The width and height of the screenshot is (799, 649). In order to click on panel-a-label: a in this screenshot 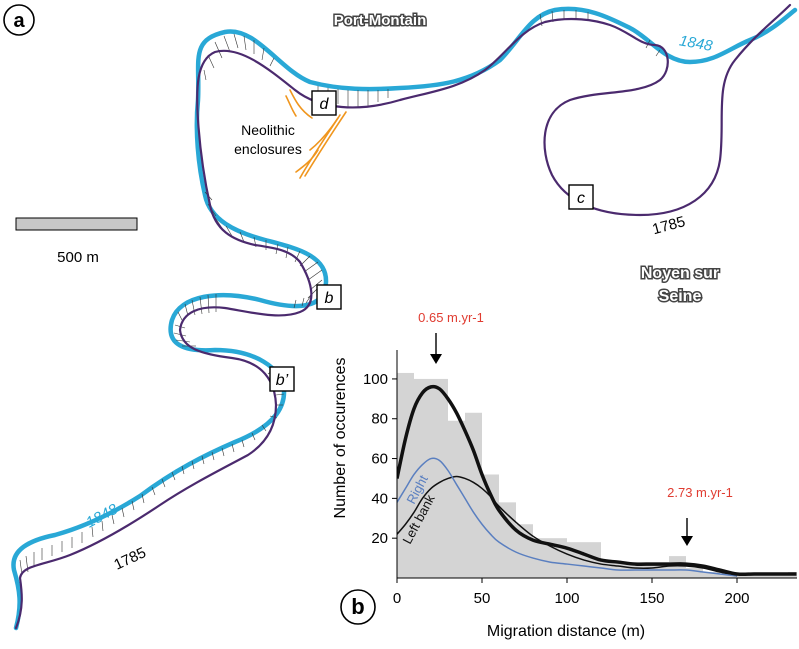, I will do `click(19, 21)`.